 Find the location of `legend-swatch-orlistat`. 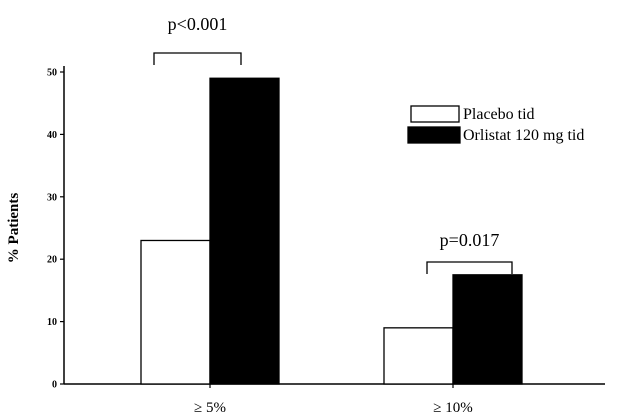

legend-swatch-orlistat is located at coordinates (434, 135).